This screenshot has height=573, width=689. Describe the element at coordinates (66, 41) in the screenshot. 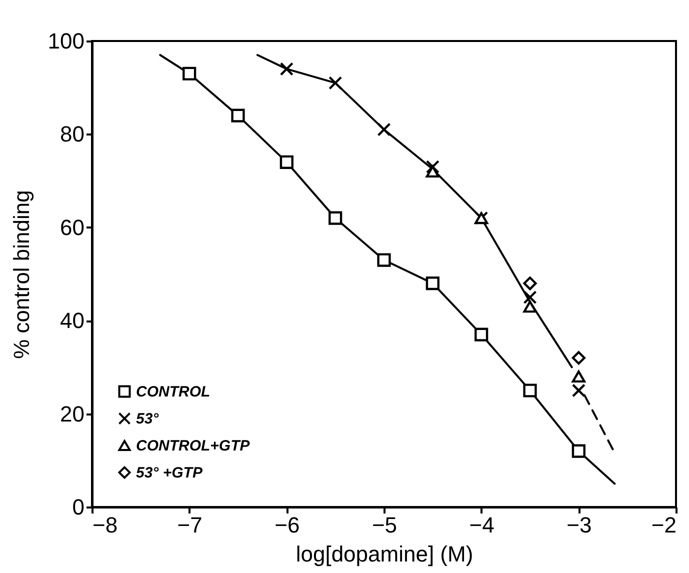

I see `y-tick-label: 100` at that location.